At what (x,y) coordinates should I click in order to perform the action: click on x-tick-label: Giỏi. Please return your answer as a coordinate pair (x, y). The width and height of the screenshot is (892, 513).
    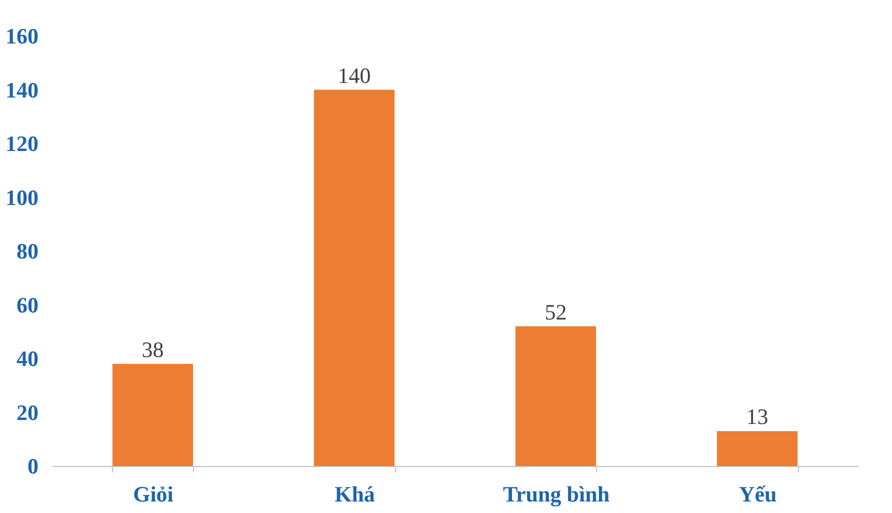
    Looking at the image, I should click on (153, 494).